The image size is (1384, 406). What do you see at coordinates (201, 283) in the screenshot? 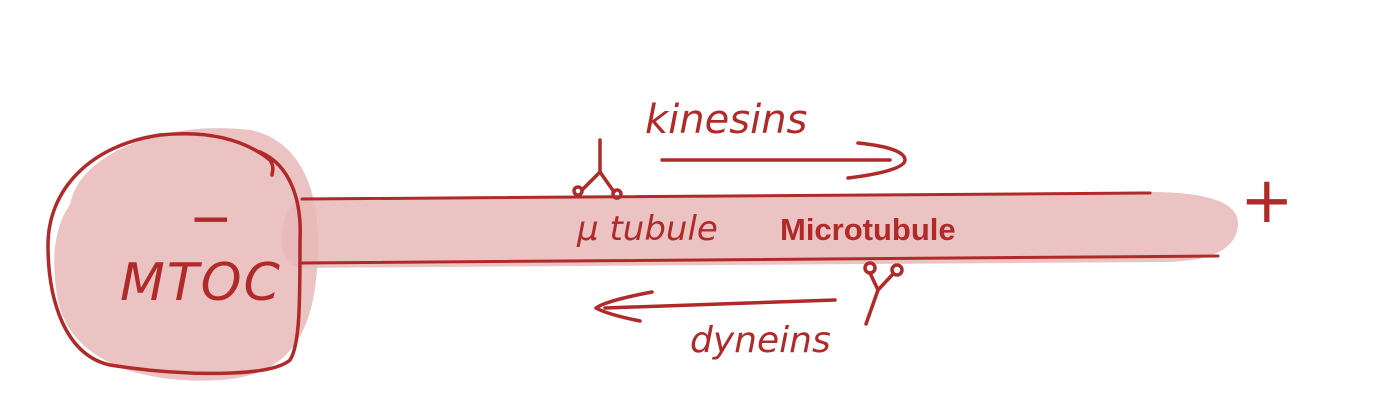
I see `mtoc-label: MTOC` at bounding box center [201, 283].